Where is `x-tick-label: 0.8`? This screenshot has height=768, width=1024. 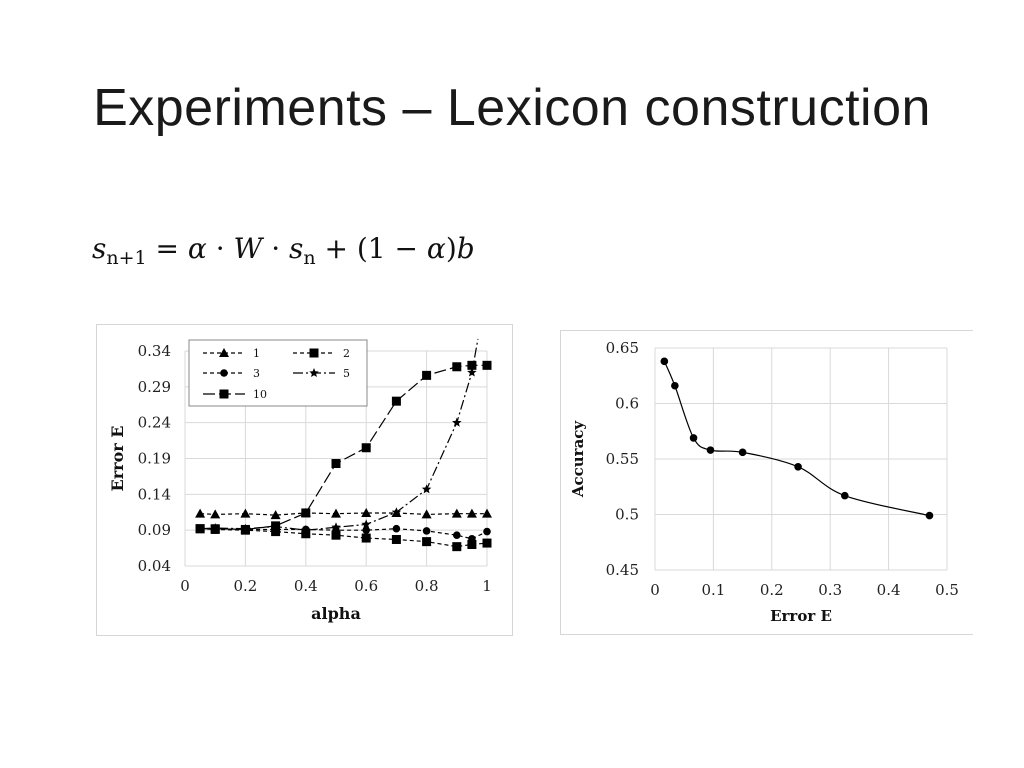
x-tick-label: 0.8 is located at coordinates (427, 586).